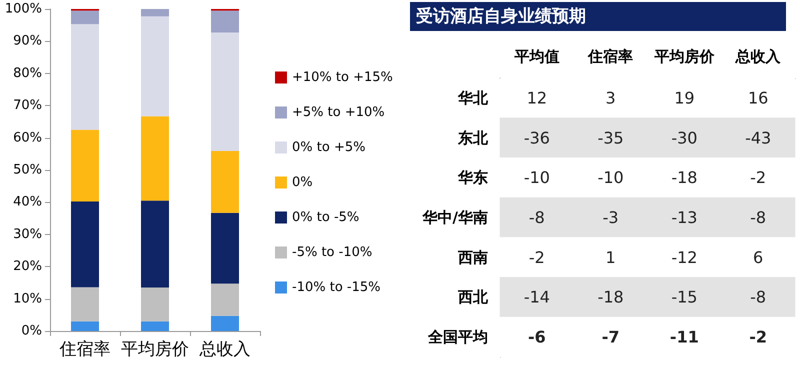 This screenshot has width=800, height=365. Describe the element at coordinates (684, 337) in the screenshot. I see `data-label: -11` at that location.